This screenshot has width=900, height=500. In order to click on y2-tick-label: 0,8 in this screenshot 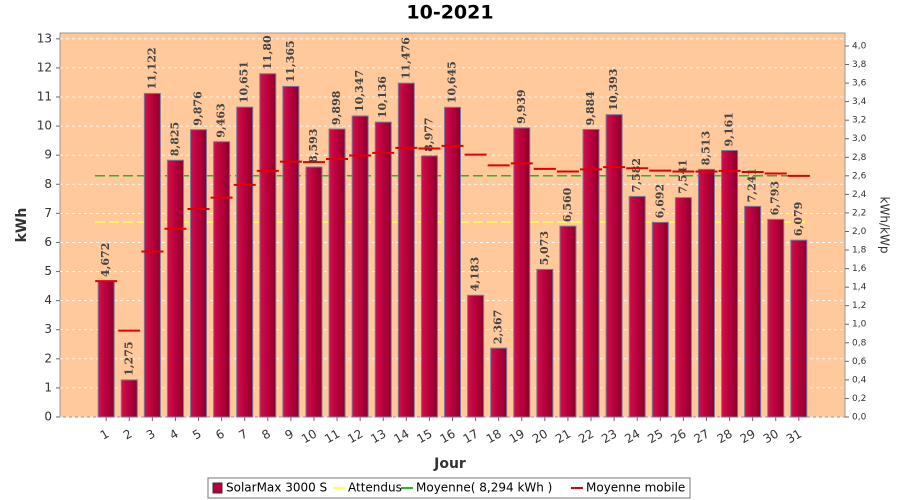, I will do `click(859, 343)`.